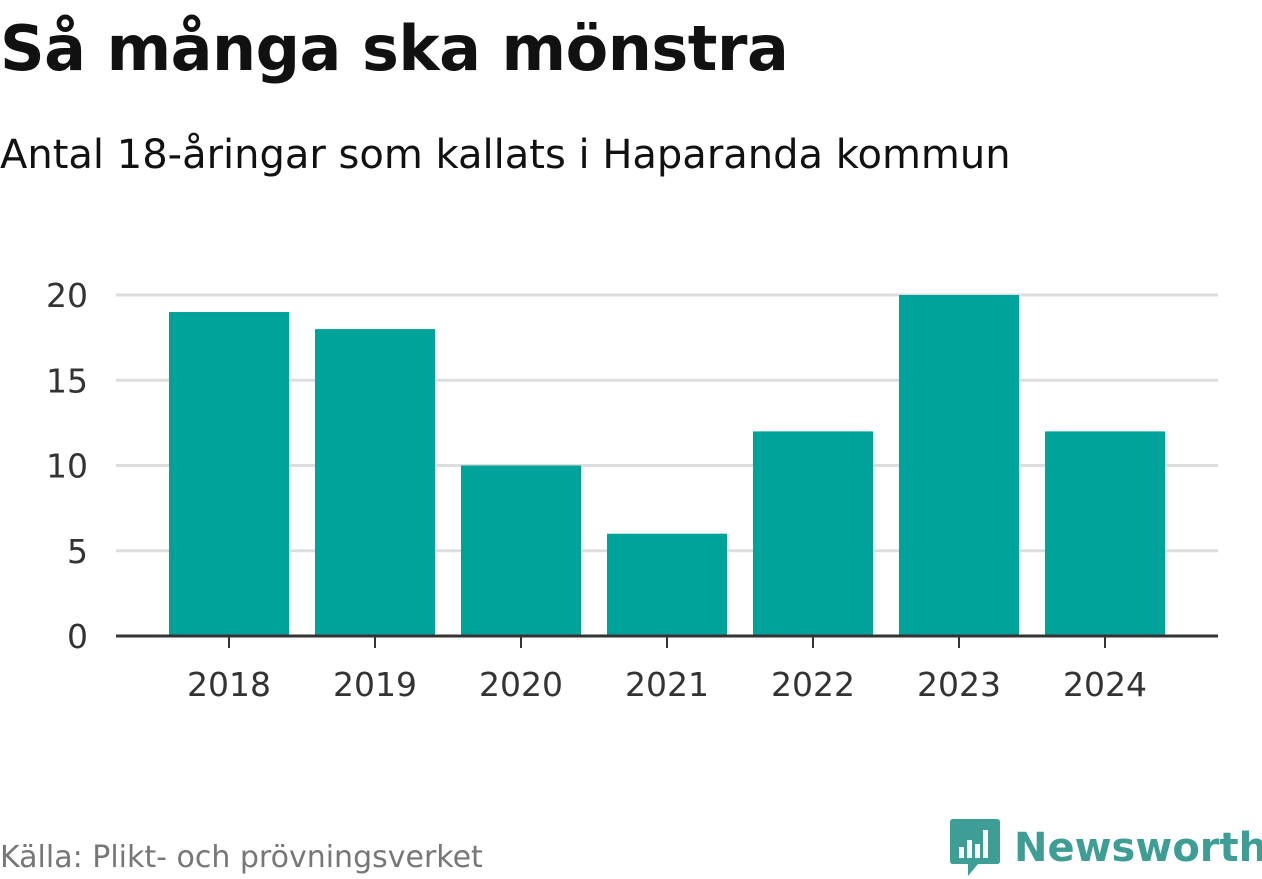 Image resolution: width=1262 pixels, height=879 pixels. What do you see at coordinates (1105, 684) in the screenshot?
I see `x-tick-label-2024: 2024` at bounding box center [1105, 684].